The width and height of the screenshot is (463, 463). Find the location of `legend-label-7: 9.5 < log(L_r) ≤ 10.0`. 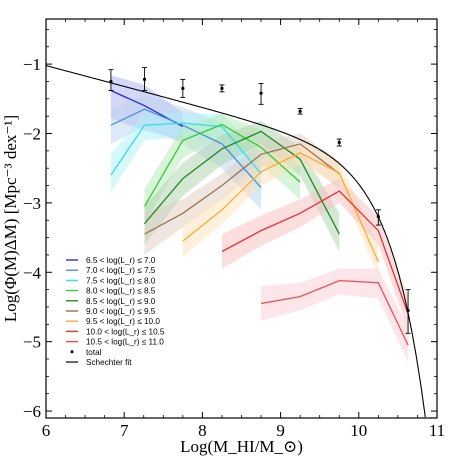

legend-label-7: 9.5 < log(L_r) ≤ 10.0 is located at coordinates (123, 321).